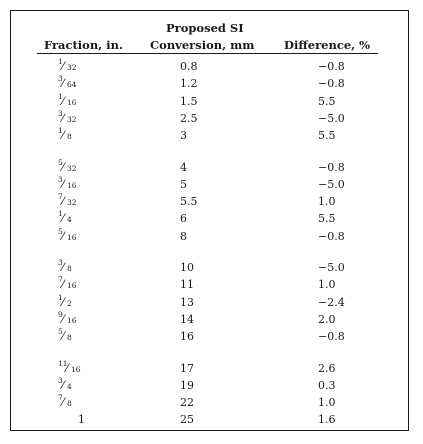 The height and width of the screenshot is (444, 423). I want to click on fraction-whole: 1, so click(81, 420).